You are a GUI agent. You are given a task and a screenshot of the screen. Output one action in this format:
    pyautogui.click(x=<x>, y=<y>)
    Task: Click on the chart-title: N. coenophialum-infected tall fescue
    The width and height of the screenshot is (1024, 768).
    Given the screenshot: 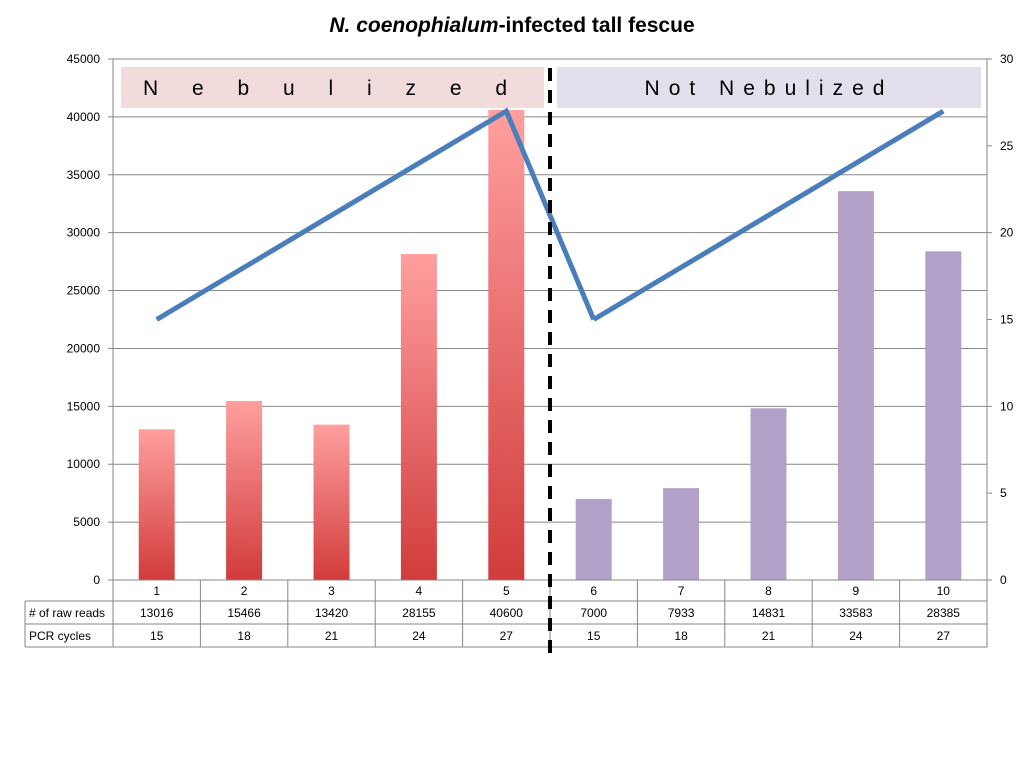 What is the action you would take?
    pyautogui.click(x=512, y=26)
    